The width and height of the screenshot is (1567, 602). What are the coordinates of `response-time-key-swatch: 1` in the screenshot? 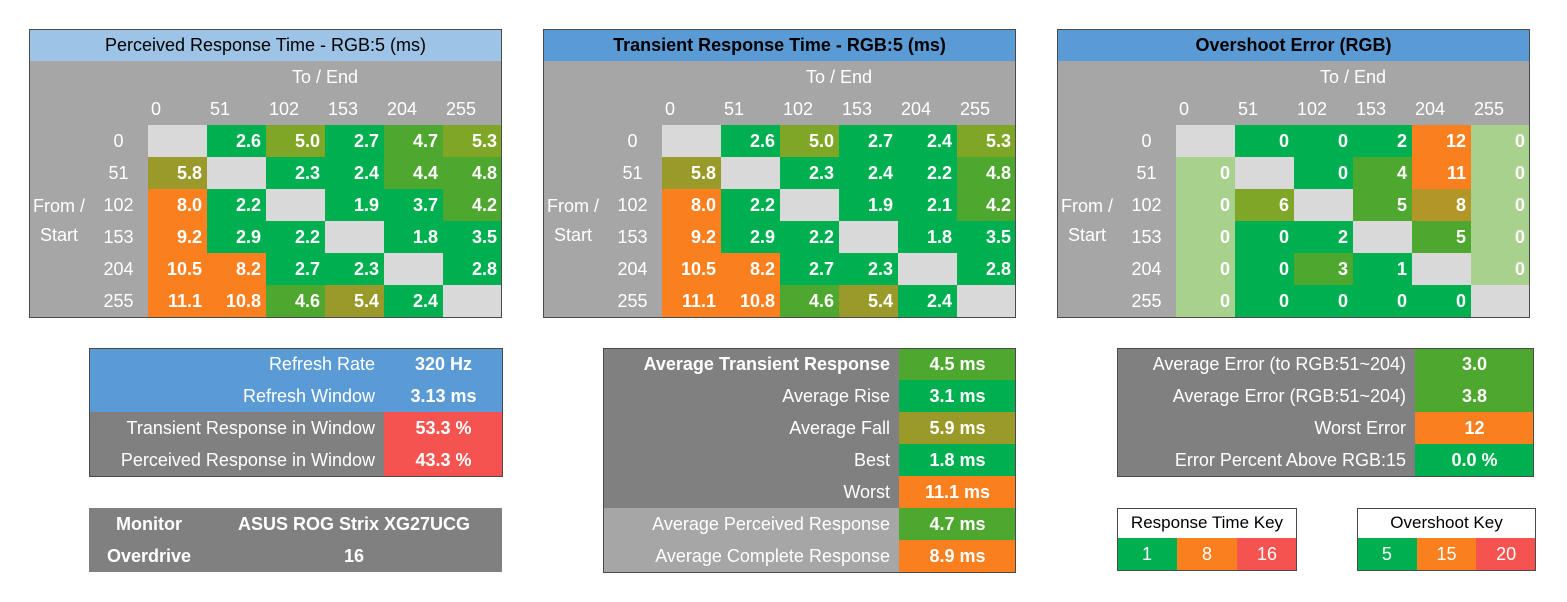 It's located at (1147, 554).